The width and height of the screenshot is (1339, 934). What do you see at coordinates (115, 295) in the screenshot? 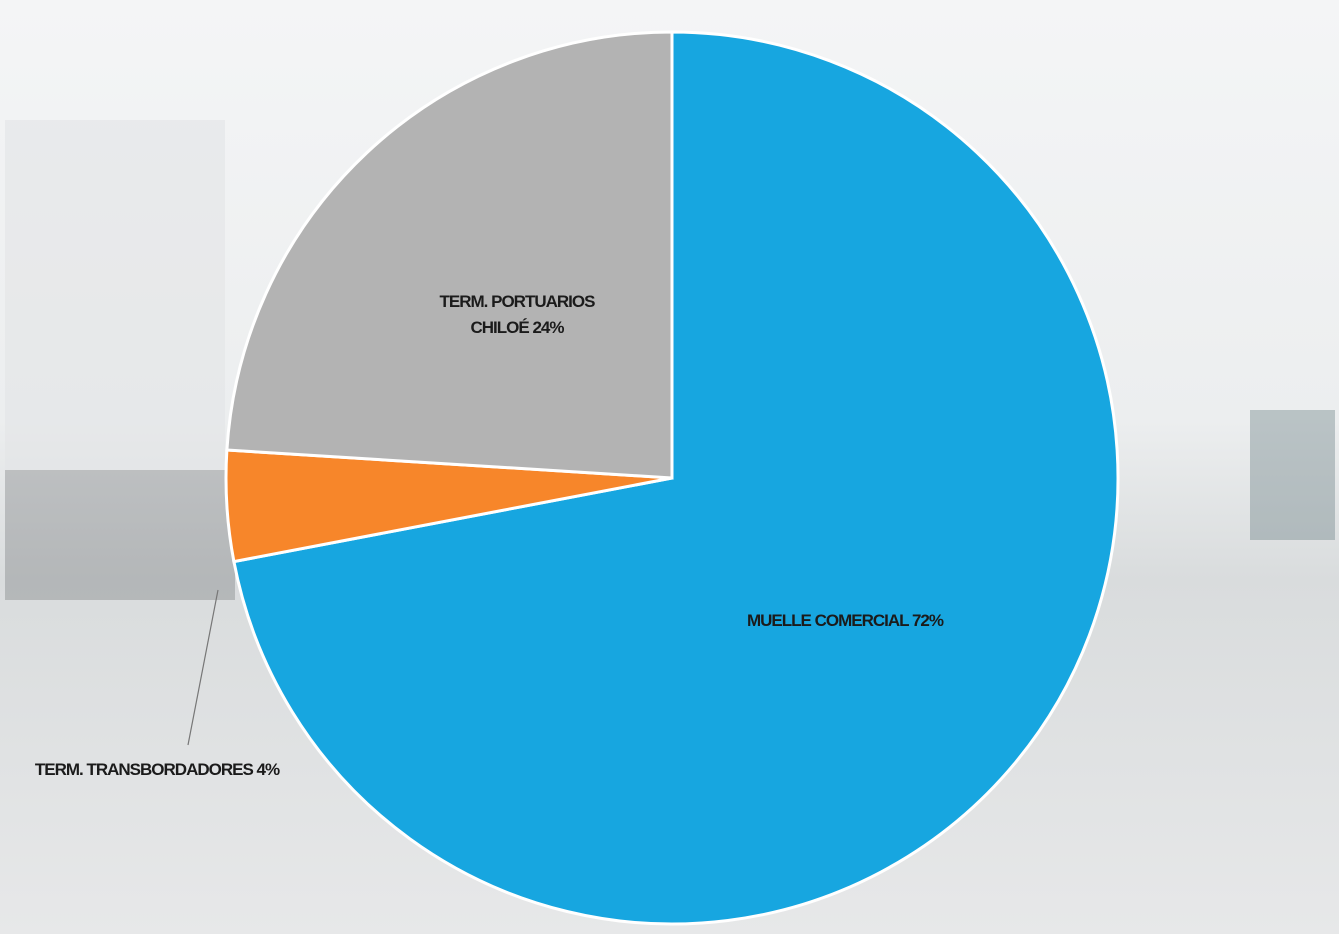
I see `bg-ship` at bounding box center [115, 295].